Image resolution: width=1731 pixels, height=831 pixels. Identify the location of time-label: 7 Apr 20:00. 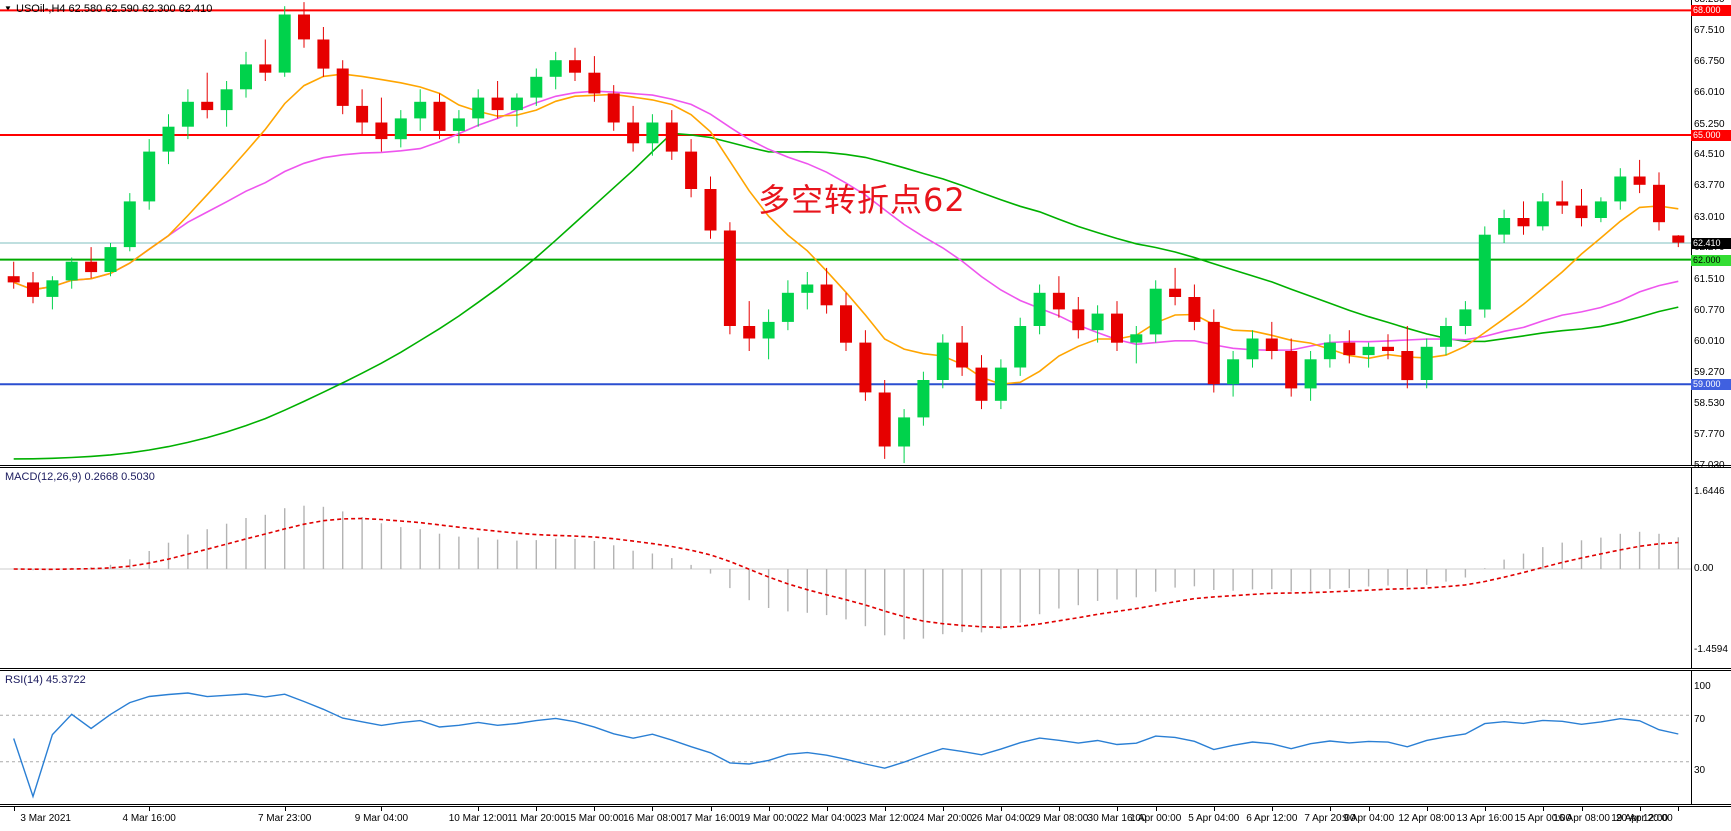
(1330, 818).